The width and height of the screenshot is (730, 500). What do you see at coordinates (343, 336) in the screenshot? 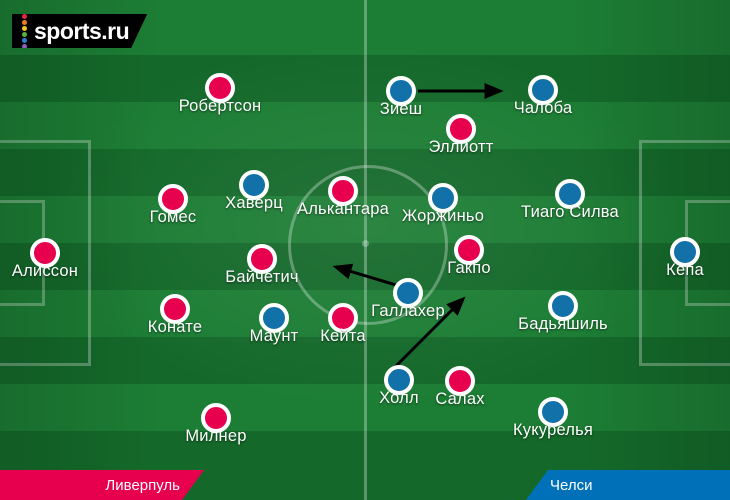
I see `player-name: Кейта` at bounding box center [343, 336].